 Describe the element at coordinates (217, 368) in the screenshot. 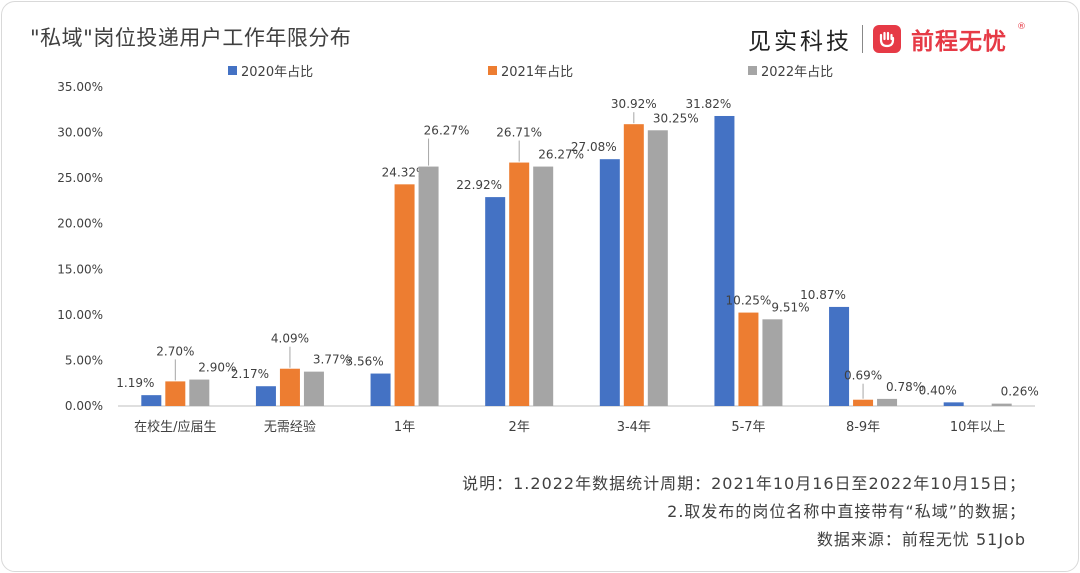

I see `data-label: 2.90%` at that location.